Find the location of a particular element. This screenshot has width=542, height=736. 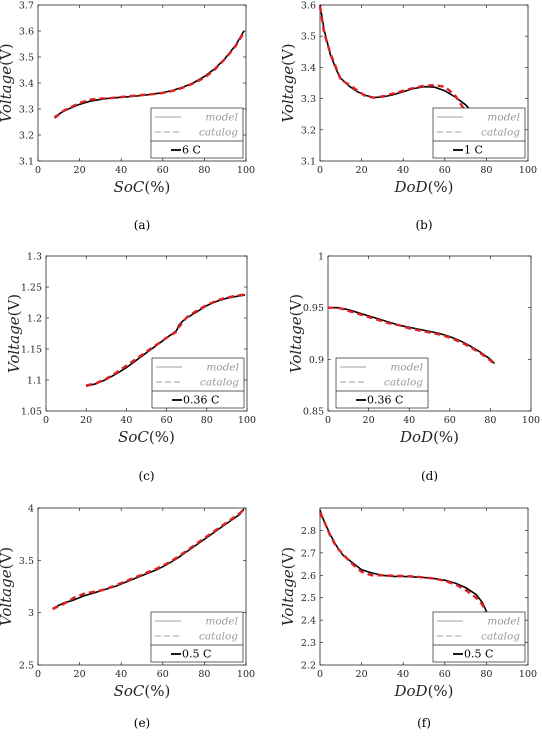

y-tick-label: 2.4 is located at coordinates (308, 621).